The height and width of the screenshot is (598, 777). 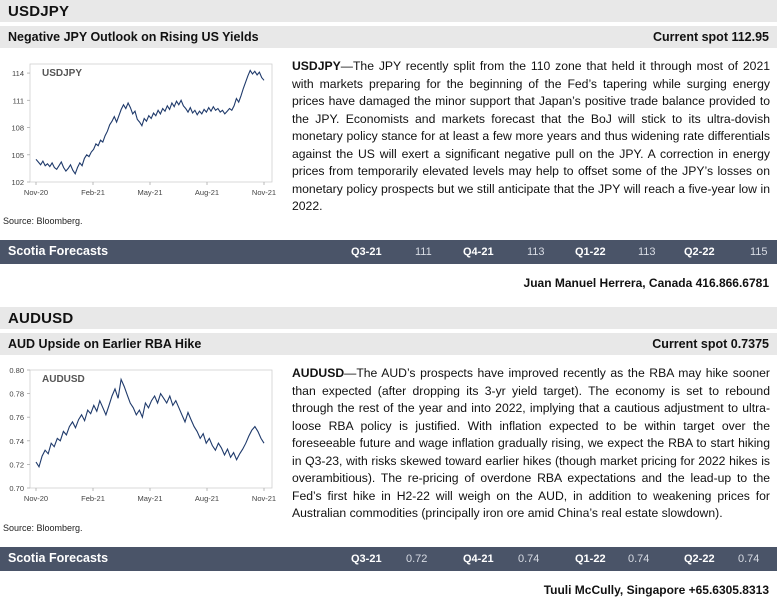 I want to click on audusd-fc-v4: 0.74, so click(x=749, y=559).